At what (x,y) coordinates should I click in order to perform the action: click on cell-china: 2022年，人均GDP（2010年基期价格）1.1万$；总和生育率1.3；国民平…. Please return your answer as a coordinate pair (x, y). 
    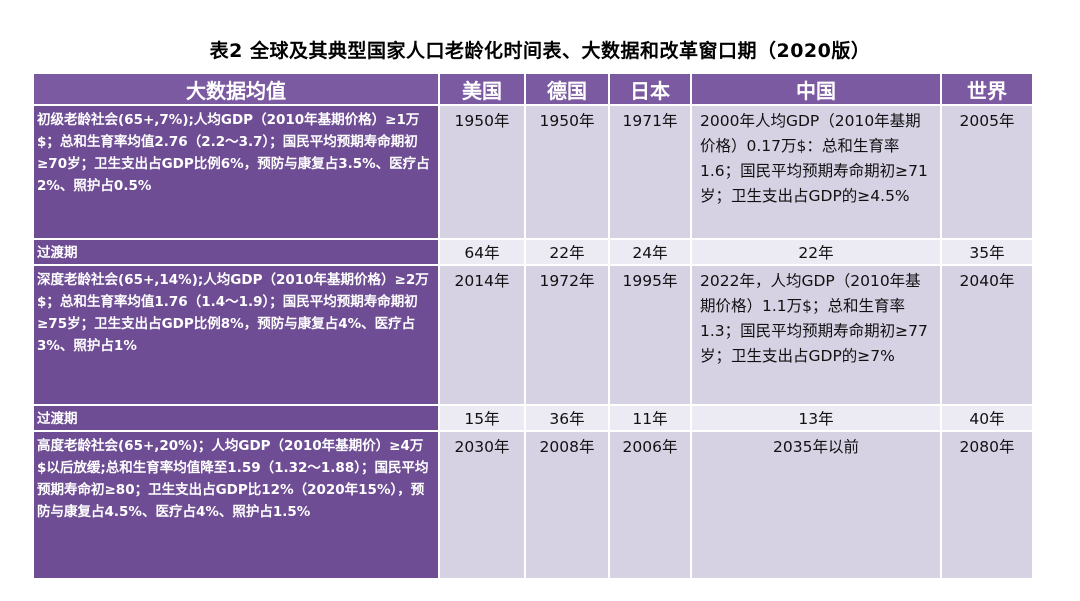
    Looking at the image, I should click on (816, 335).